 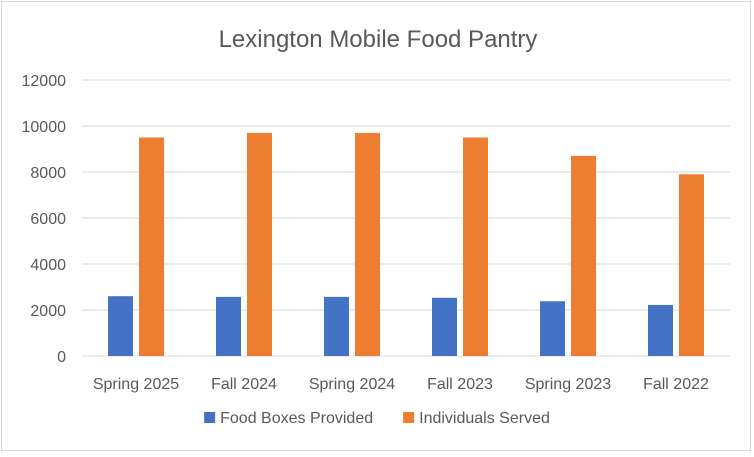 What do you see at coordinates (484, 418) in the screenshot?
I see `legend-label: Individuals Served` at bounding box center [484, 418].